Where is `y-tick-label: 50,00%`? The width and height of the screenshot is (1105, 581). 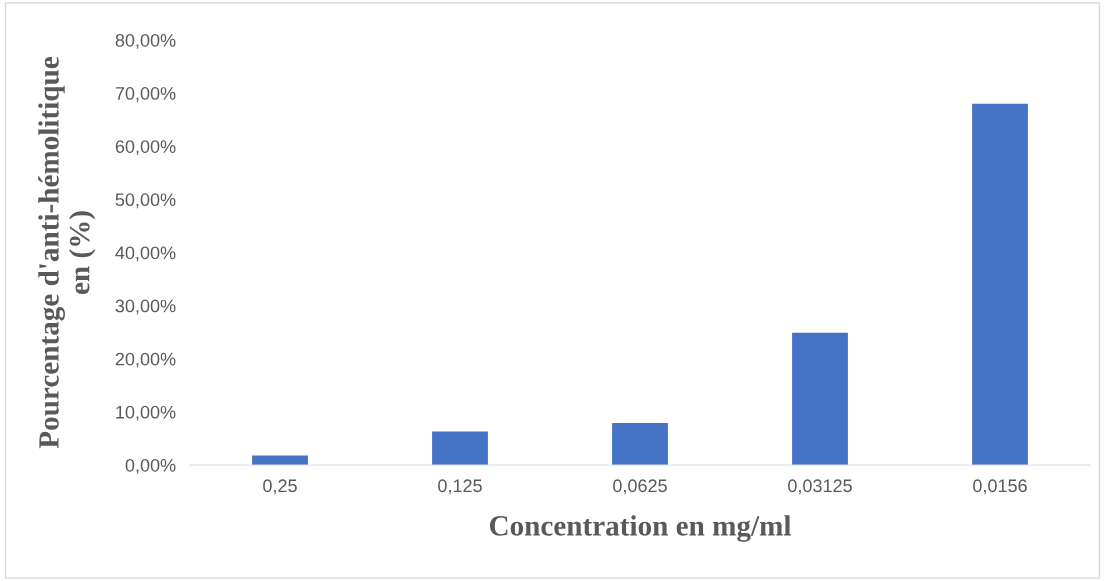 y-tick-label: 50,00% is located at coordinates (145, 201).